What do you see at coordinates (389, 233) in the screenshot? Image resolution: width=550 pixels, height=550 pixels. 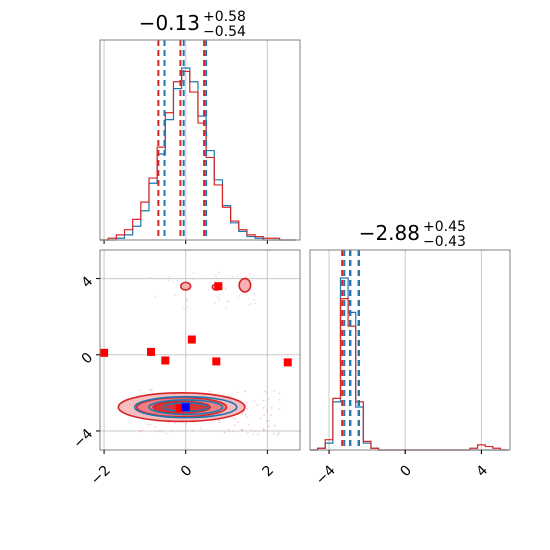 I see `param-2-title-value: −2.88` at bounding box center [389, 233].